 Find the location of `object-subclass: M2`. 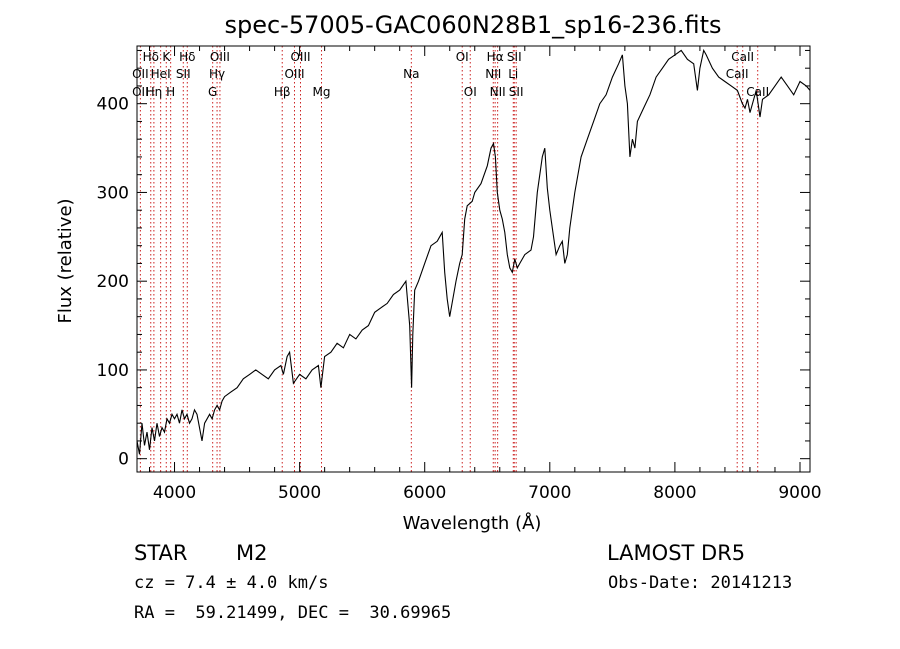

object-subclass: M2 is located at coordinates (252, 553).